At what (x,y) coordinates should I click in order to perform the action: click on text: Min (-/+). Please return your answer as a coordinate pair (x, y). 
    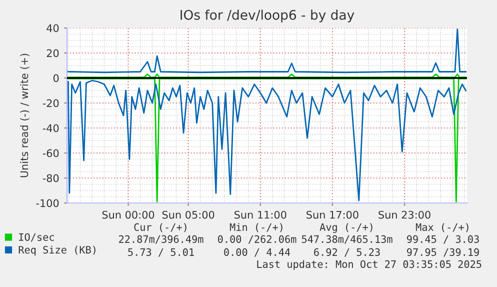
    Looking at the image, I should click on (256, 227).